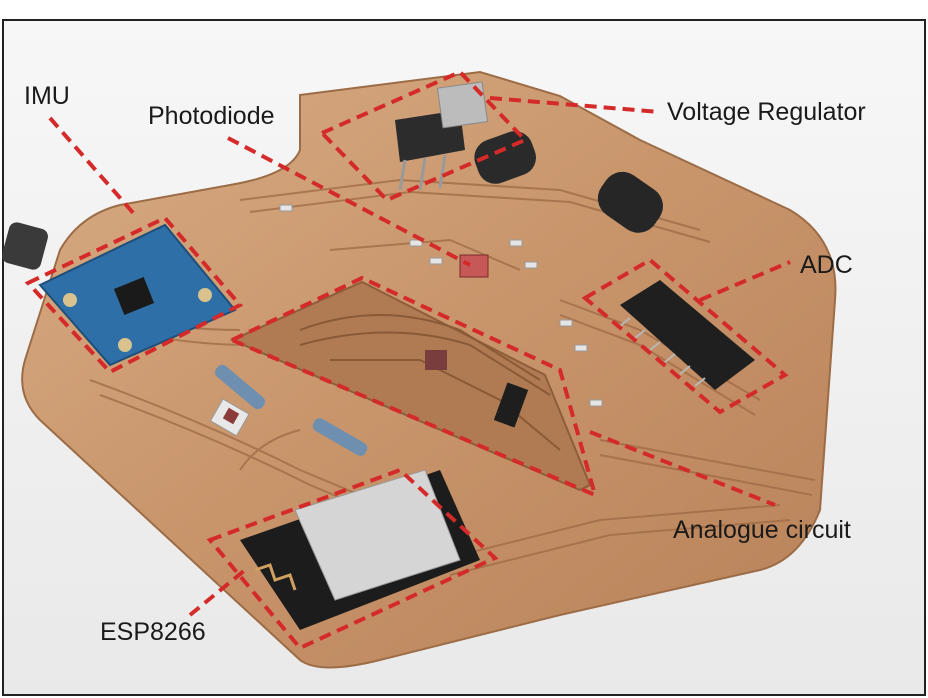 The height and width of the screenshot is (698, 928). Describe the element at coordinates (137, 295) in the screenshot. I see `imu-component` at that location.